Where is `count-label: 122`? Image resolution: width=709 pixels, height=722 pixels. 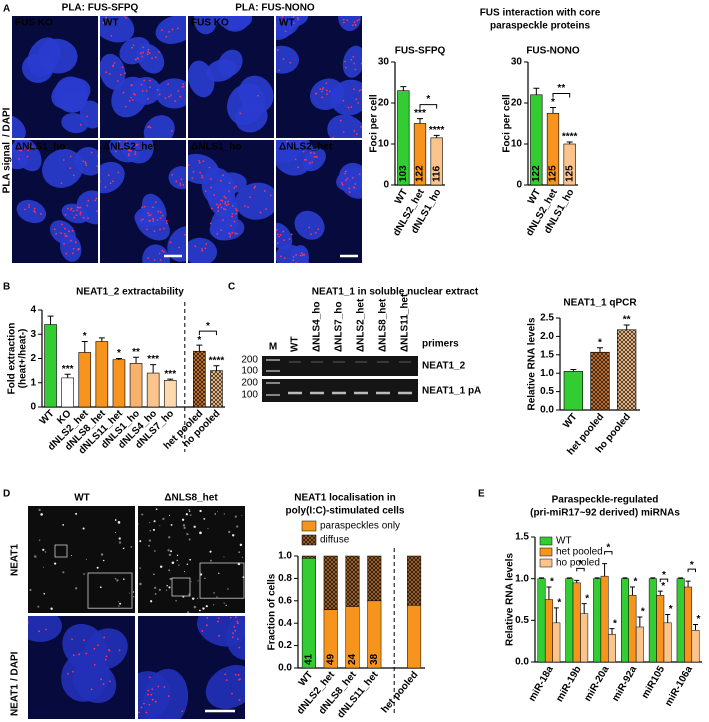
count-label: 122 is located at coordinates (420, 173).